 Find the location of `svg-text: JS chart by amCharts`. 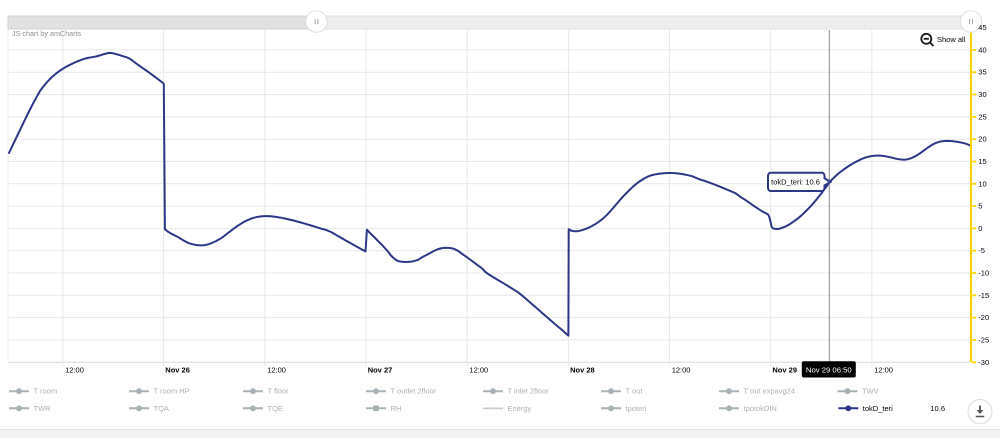

svg-text: JS chart by amCharts is located at coordinates (47, 33).